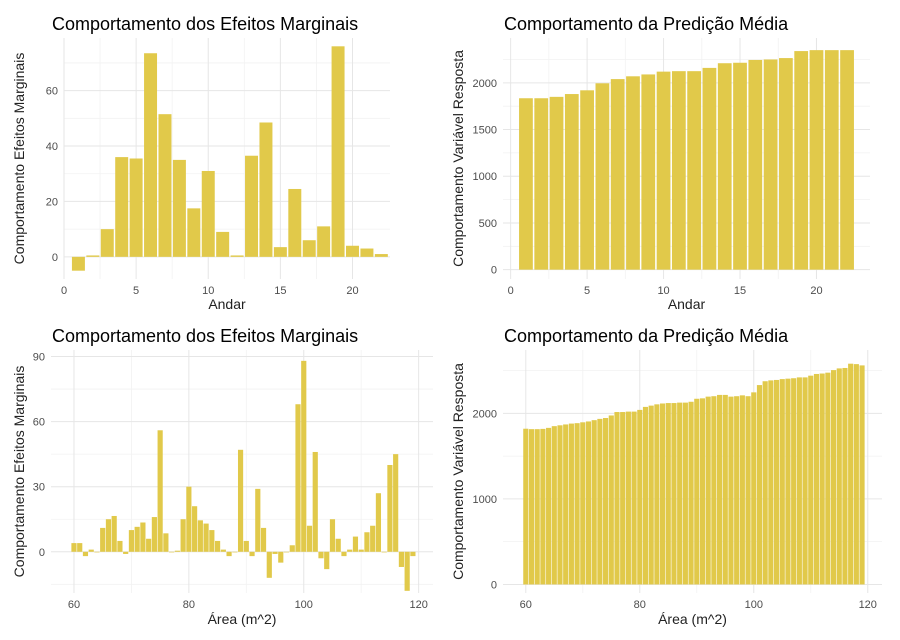 Image resolution: width=900 pixels, height=640 pixels. Describe the element at coordinates (488, 224) in the screenshot. I see `y-tick-label: 500` at that location.